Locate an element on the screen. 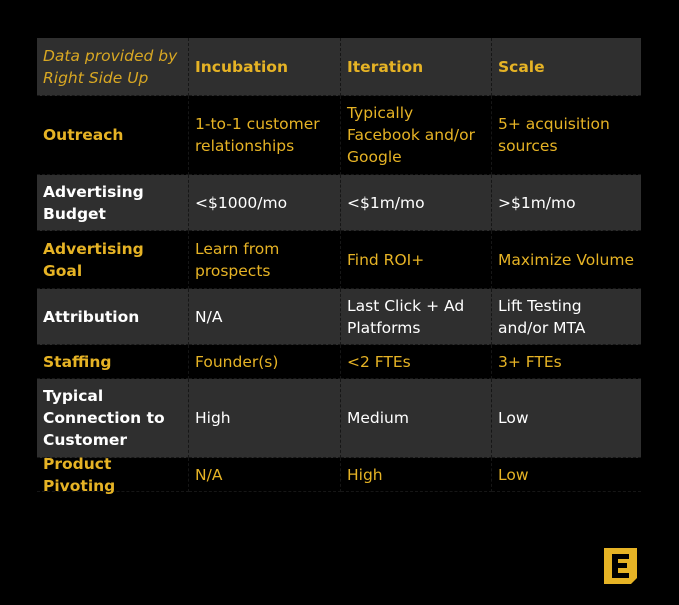  table-cell: Lift Testing and/or MTA is located at coordinates (566, 317).